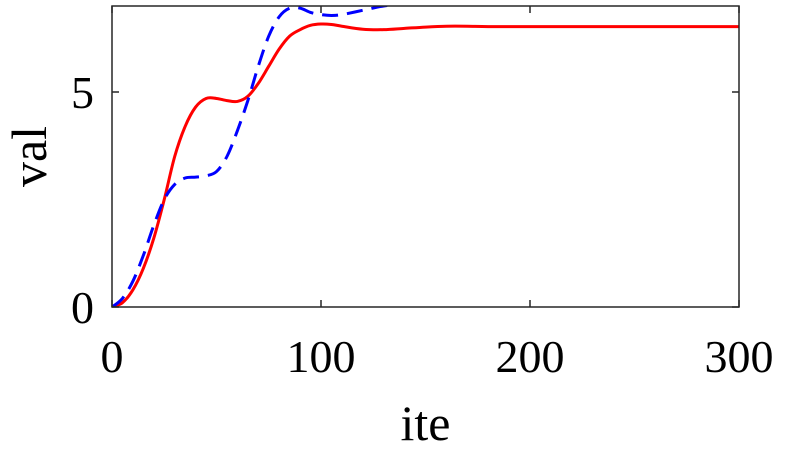 This screenshot has height=449, width=789. What do you see at coordinates (739, 356) in the screenshot?
I see `x-tick-label: 300` at bounding box center [739, 356].